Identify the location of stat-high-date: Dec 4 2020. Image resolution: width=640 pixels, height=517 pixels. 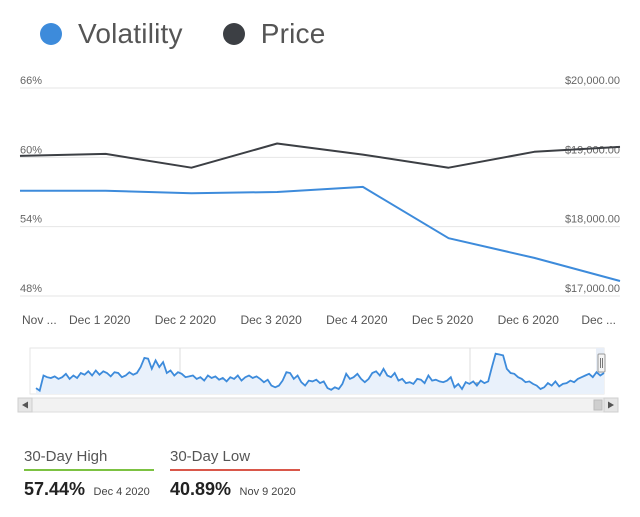
(121, 492).